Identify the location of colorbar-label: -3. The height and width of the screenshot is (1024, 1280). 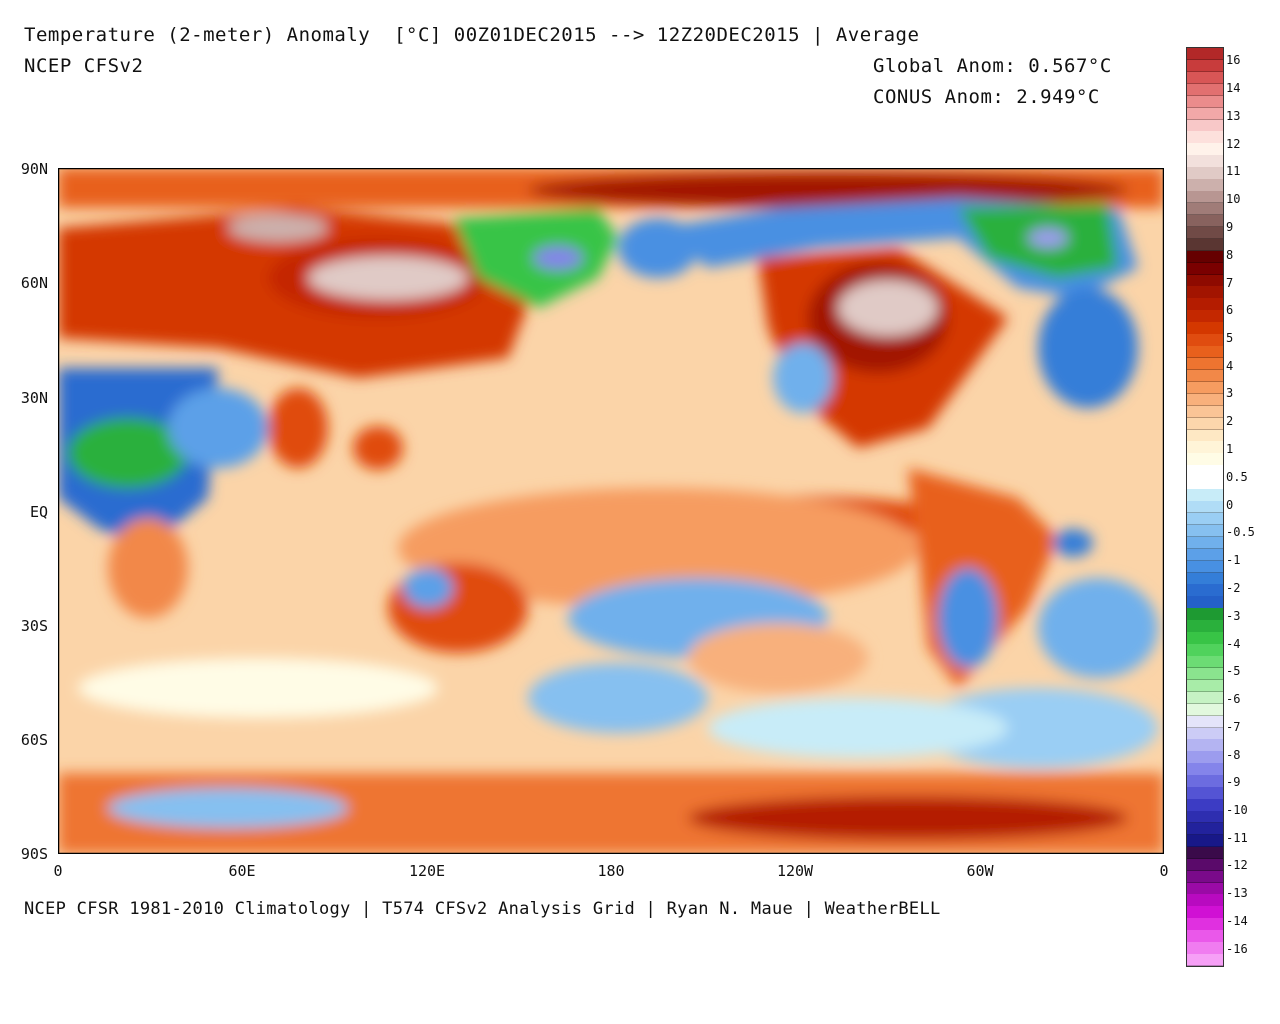
(1233, 616).